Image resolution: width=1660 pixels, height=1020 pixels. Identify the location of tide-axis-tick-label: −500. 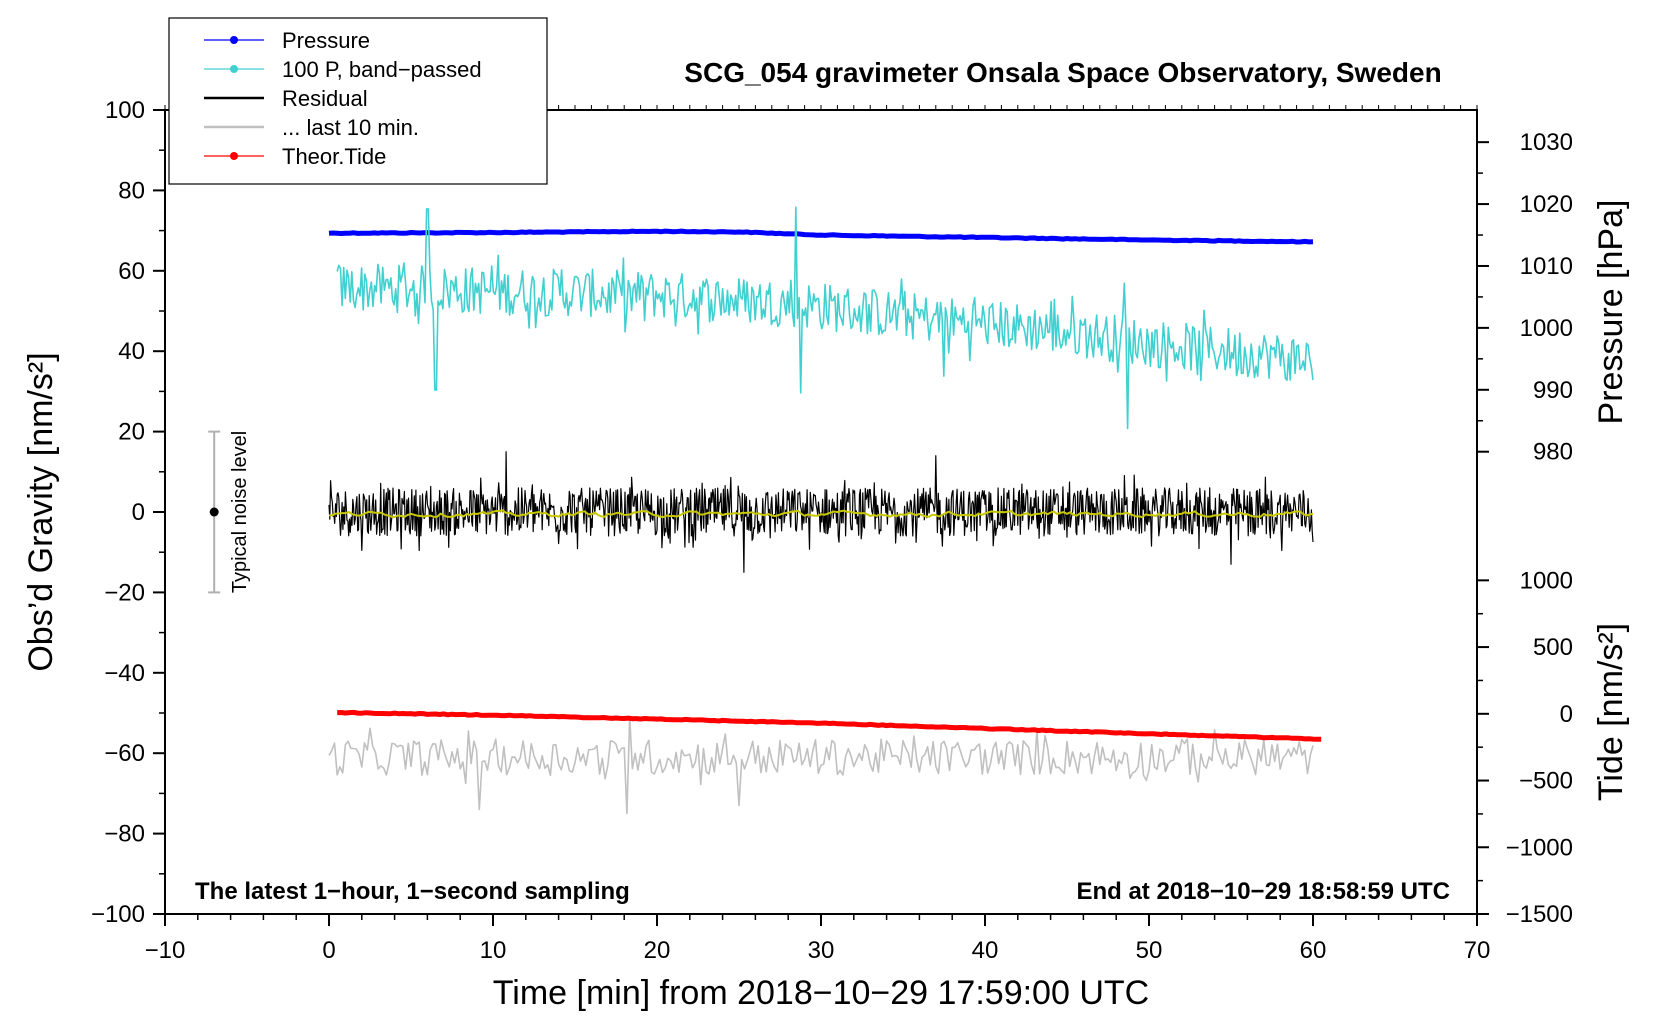
(1546, 781).